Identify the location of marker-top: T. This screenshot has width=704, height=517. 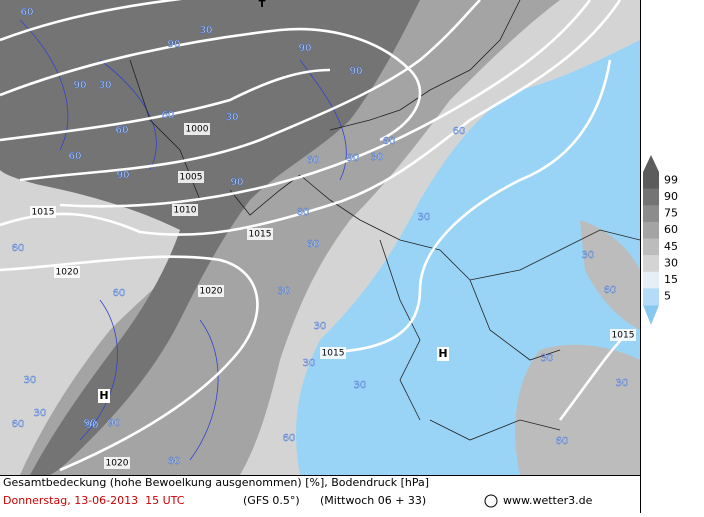
(262, 5).